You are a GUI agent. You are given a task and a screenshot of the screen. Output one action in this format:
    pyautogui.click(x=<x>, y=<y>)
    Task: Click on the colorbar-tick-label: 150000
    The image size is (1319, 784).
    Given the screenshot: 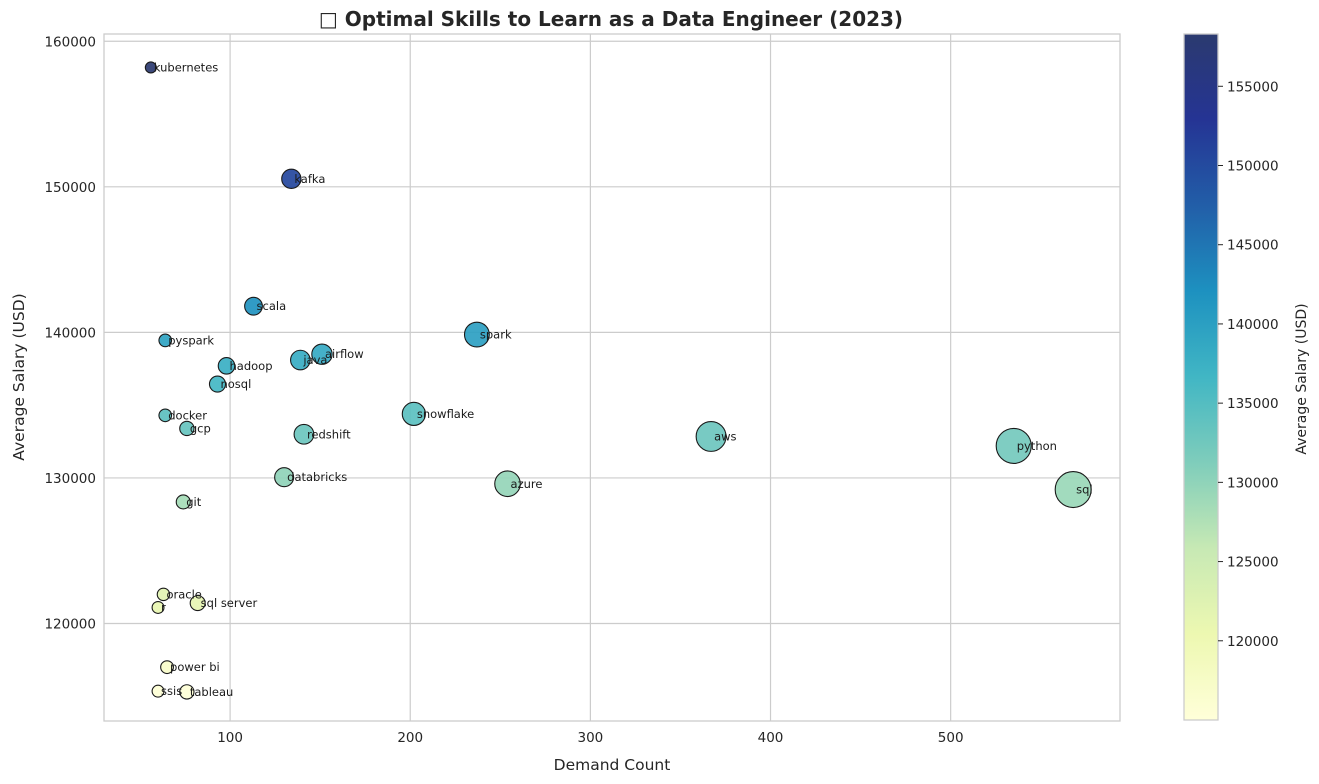 What is the action you would take?
    pyautogui.click(x=1253, y=166)
    